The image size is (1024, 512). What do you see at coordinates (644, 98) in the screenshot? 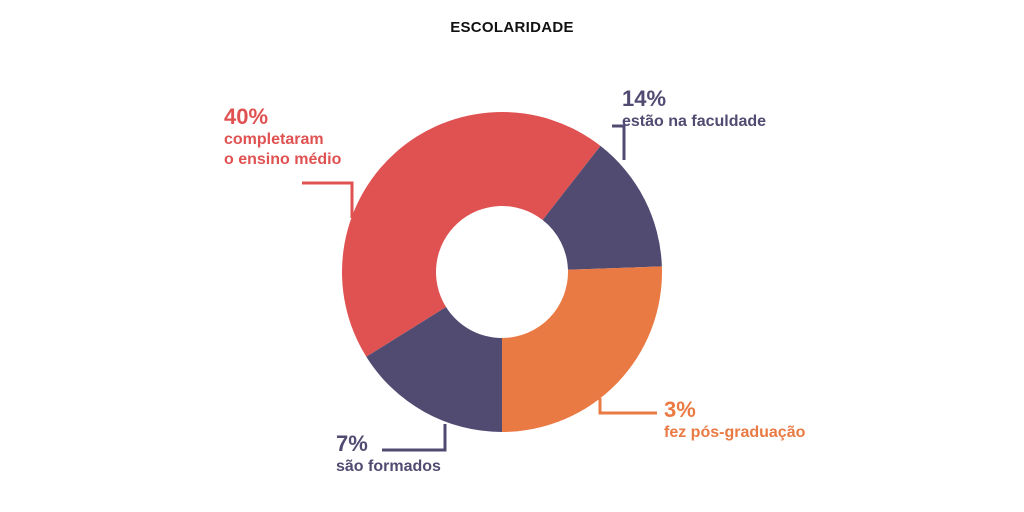
I see `slice-pct-label: 14%` at bounding box center [644, 98].